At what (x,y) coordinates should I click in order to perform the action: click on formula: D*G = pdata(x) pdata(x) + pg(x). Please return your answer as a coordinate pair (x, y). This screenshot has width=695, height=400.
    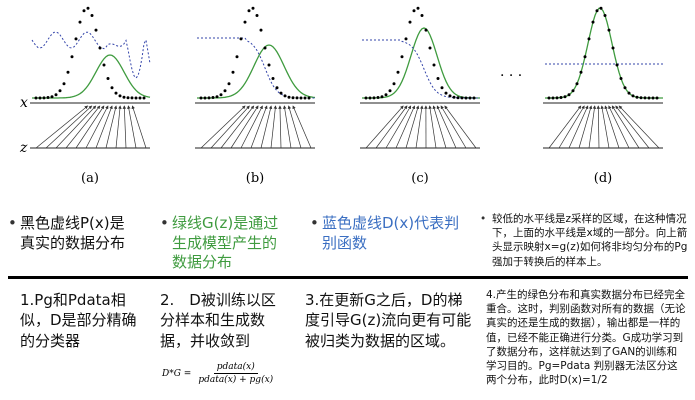
    Looking at the image, I should click on (219, 373).